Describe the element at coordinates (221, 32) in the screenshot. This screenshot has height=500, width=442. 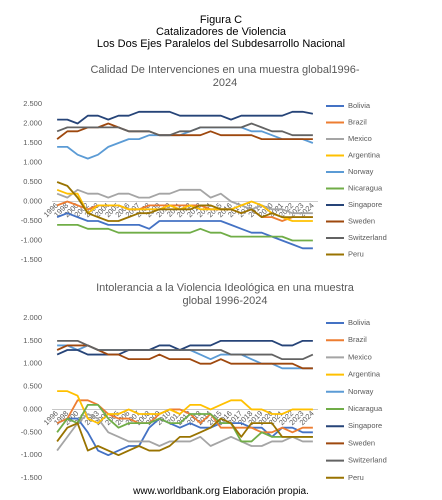
I see `figure-title: Catalizadores de Violencia` at that location.